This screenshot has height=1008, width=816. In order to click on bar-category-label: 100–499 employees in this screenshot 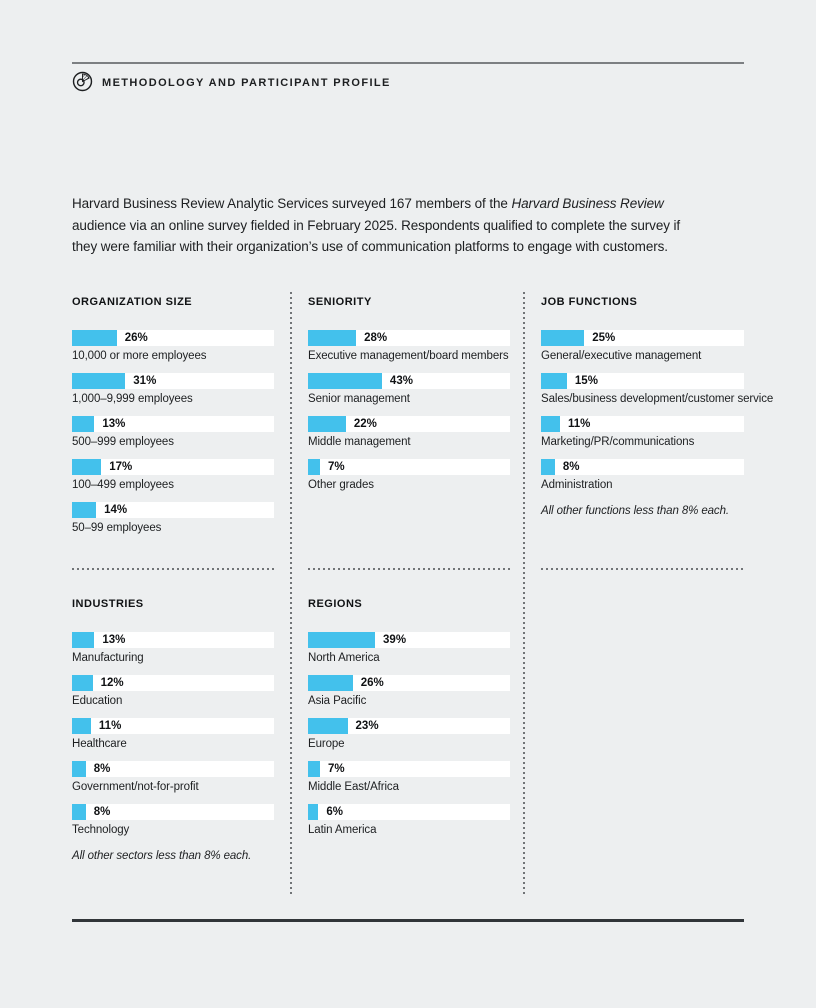, I will do `click(123, 485)`.